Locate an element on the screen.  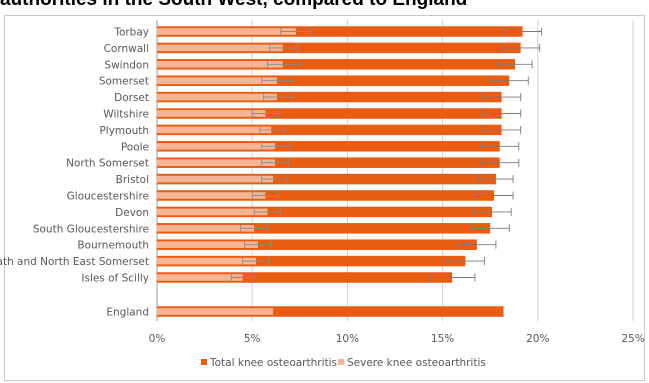
legend-severe-label: Severe knee osteoarthritis is located at coordinates (416, 363).